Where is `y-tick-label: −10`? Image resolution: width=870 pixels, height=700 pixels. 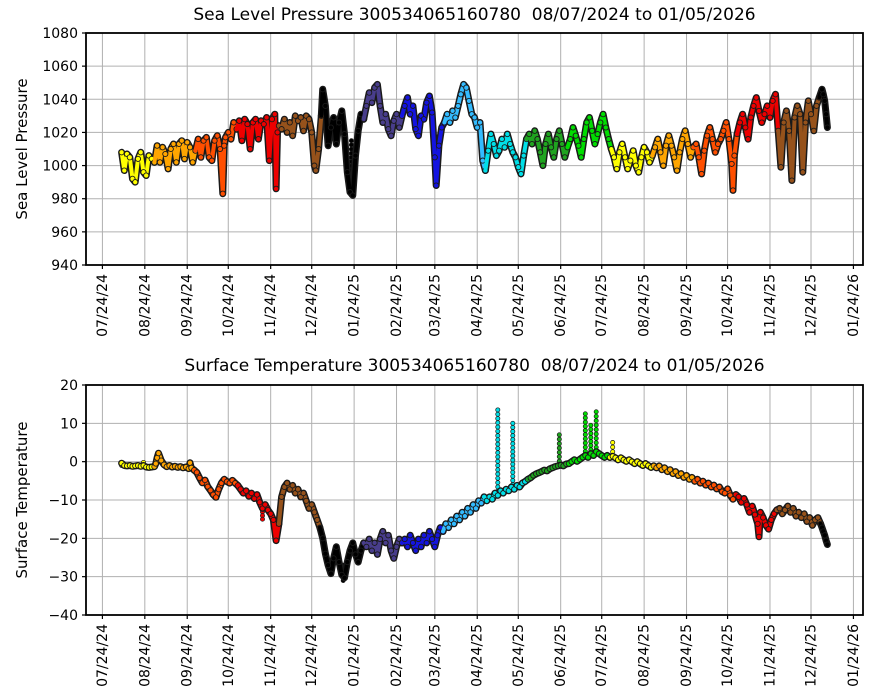 y-tick-label: −10 is located at coordinates (63, 501).